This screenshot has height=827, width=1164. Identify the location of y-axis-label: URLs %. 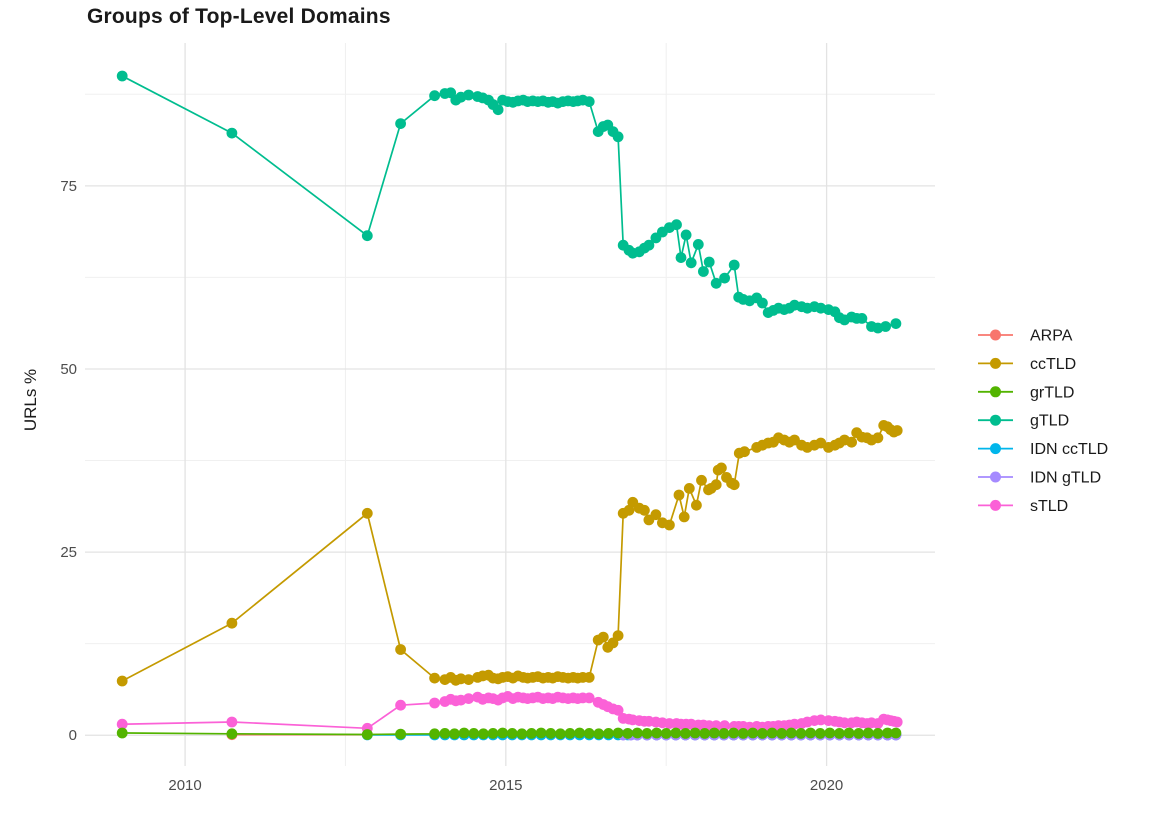
(30, 400).